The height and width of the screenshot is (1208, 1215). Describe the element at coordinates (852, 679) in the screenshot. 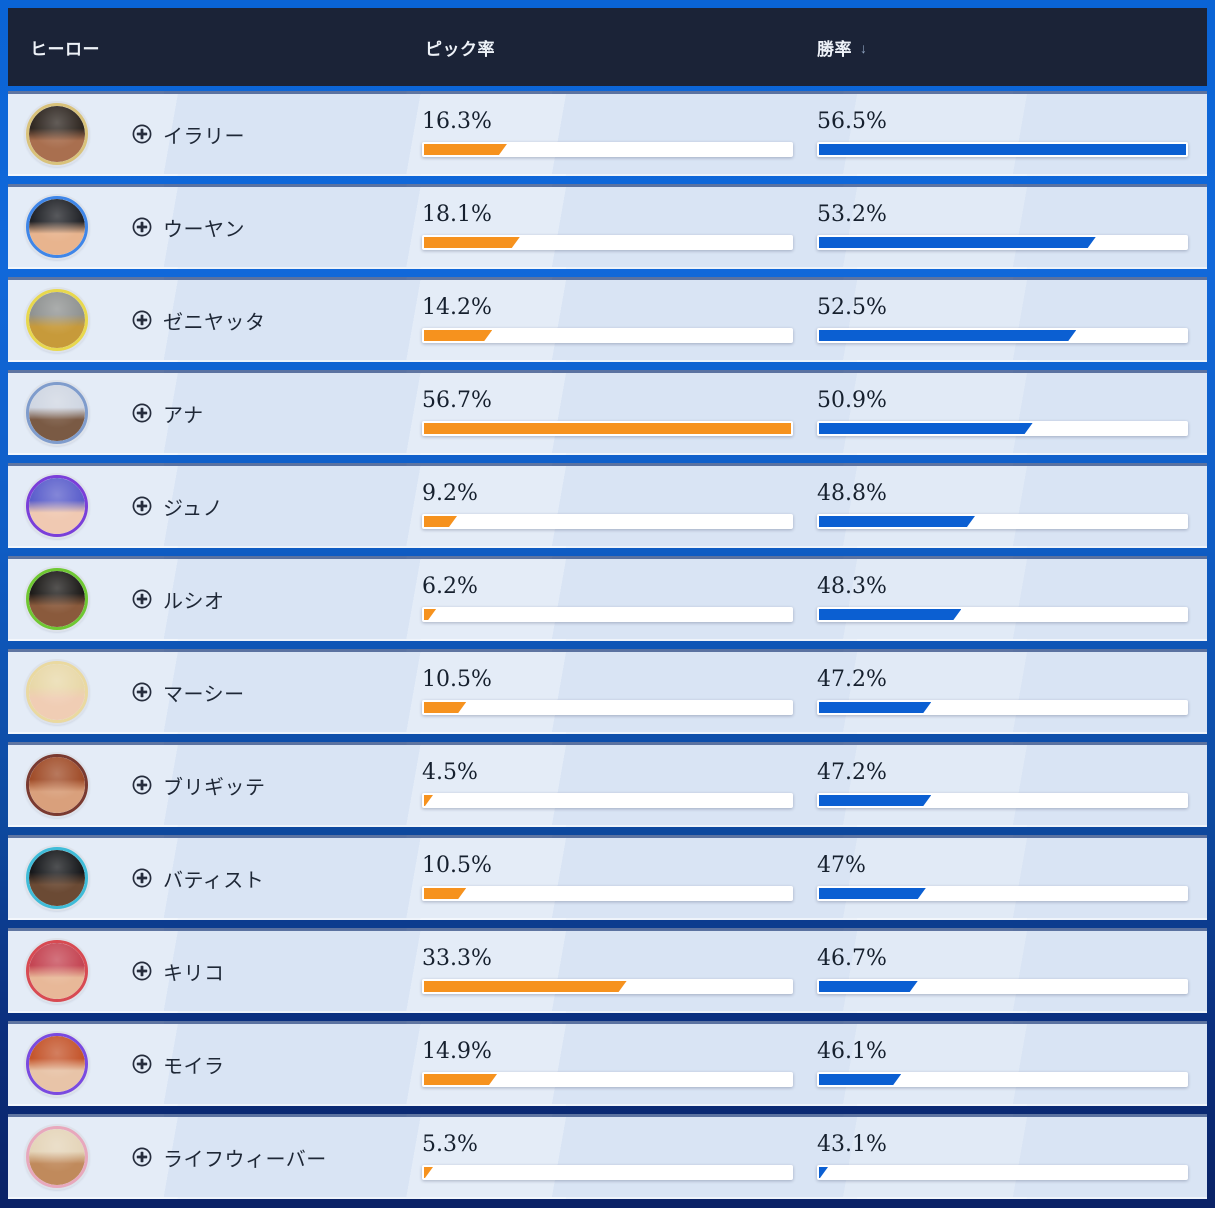

I see `win-rate-value: 47.2%` at that location.